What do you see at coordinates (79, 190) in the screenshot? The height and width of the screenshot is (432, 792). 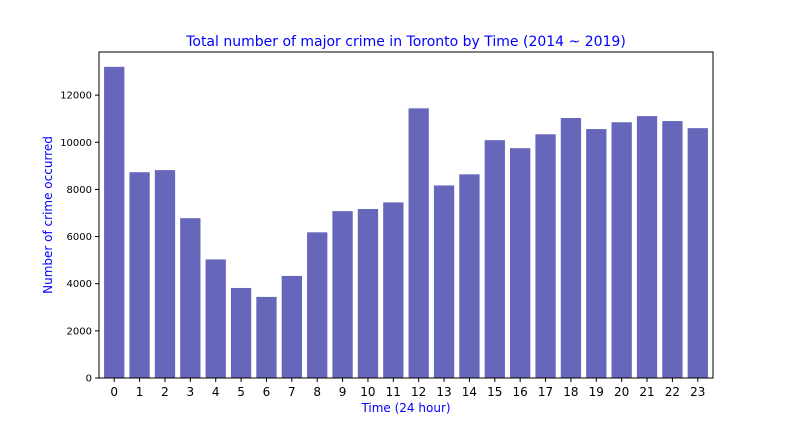 I see `y-tick-label: 8000` at bounding box center [79, 190].